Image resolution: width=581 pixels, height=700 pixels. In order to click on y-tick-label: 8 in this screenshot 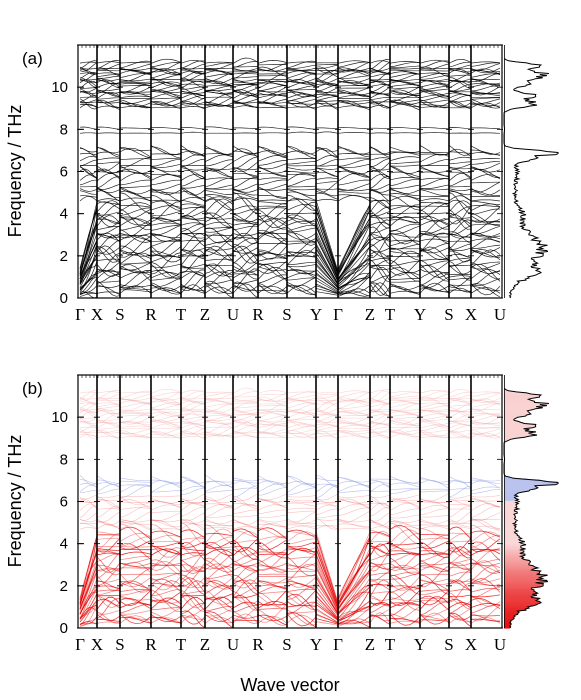, I will do `click(64, 459)`.